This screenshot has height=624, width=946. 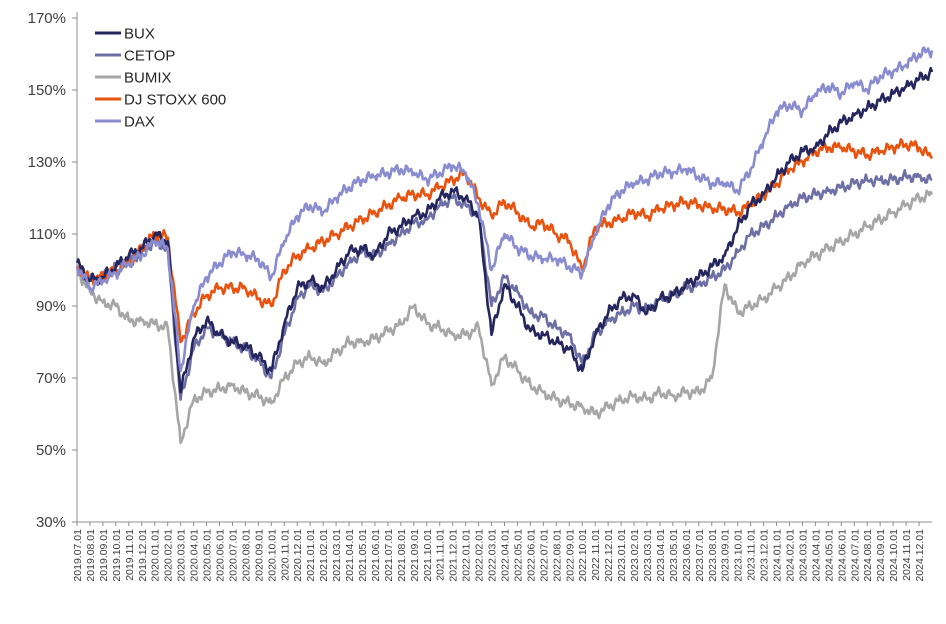 What do you see at coordinates (350, 555) in the screenshot?
I see `x-tick-label: 2021.04.01` at bounding box center [350, 555].